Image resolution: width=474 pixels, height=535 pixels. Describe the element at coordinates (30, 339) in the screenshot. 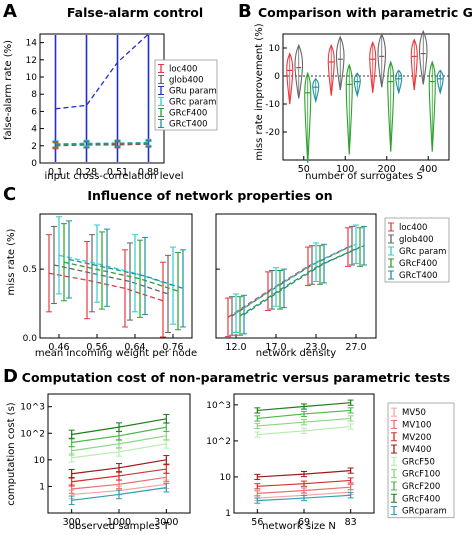

I see `y-tick-label: 0.0` at that location.